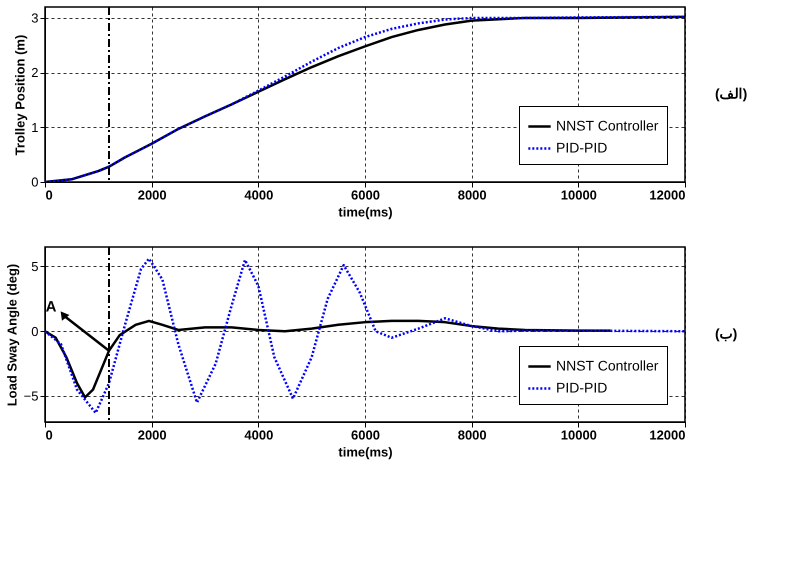  I want to click on text: (ب), so click(726, 334).